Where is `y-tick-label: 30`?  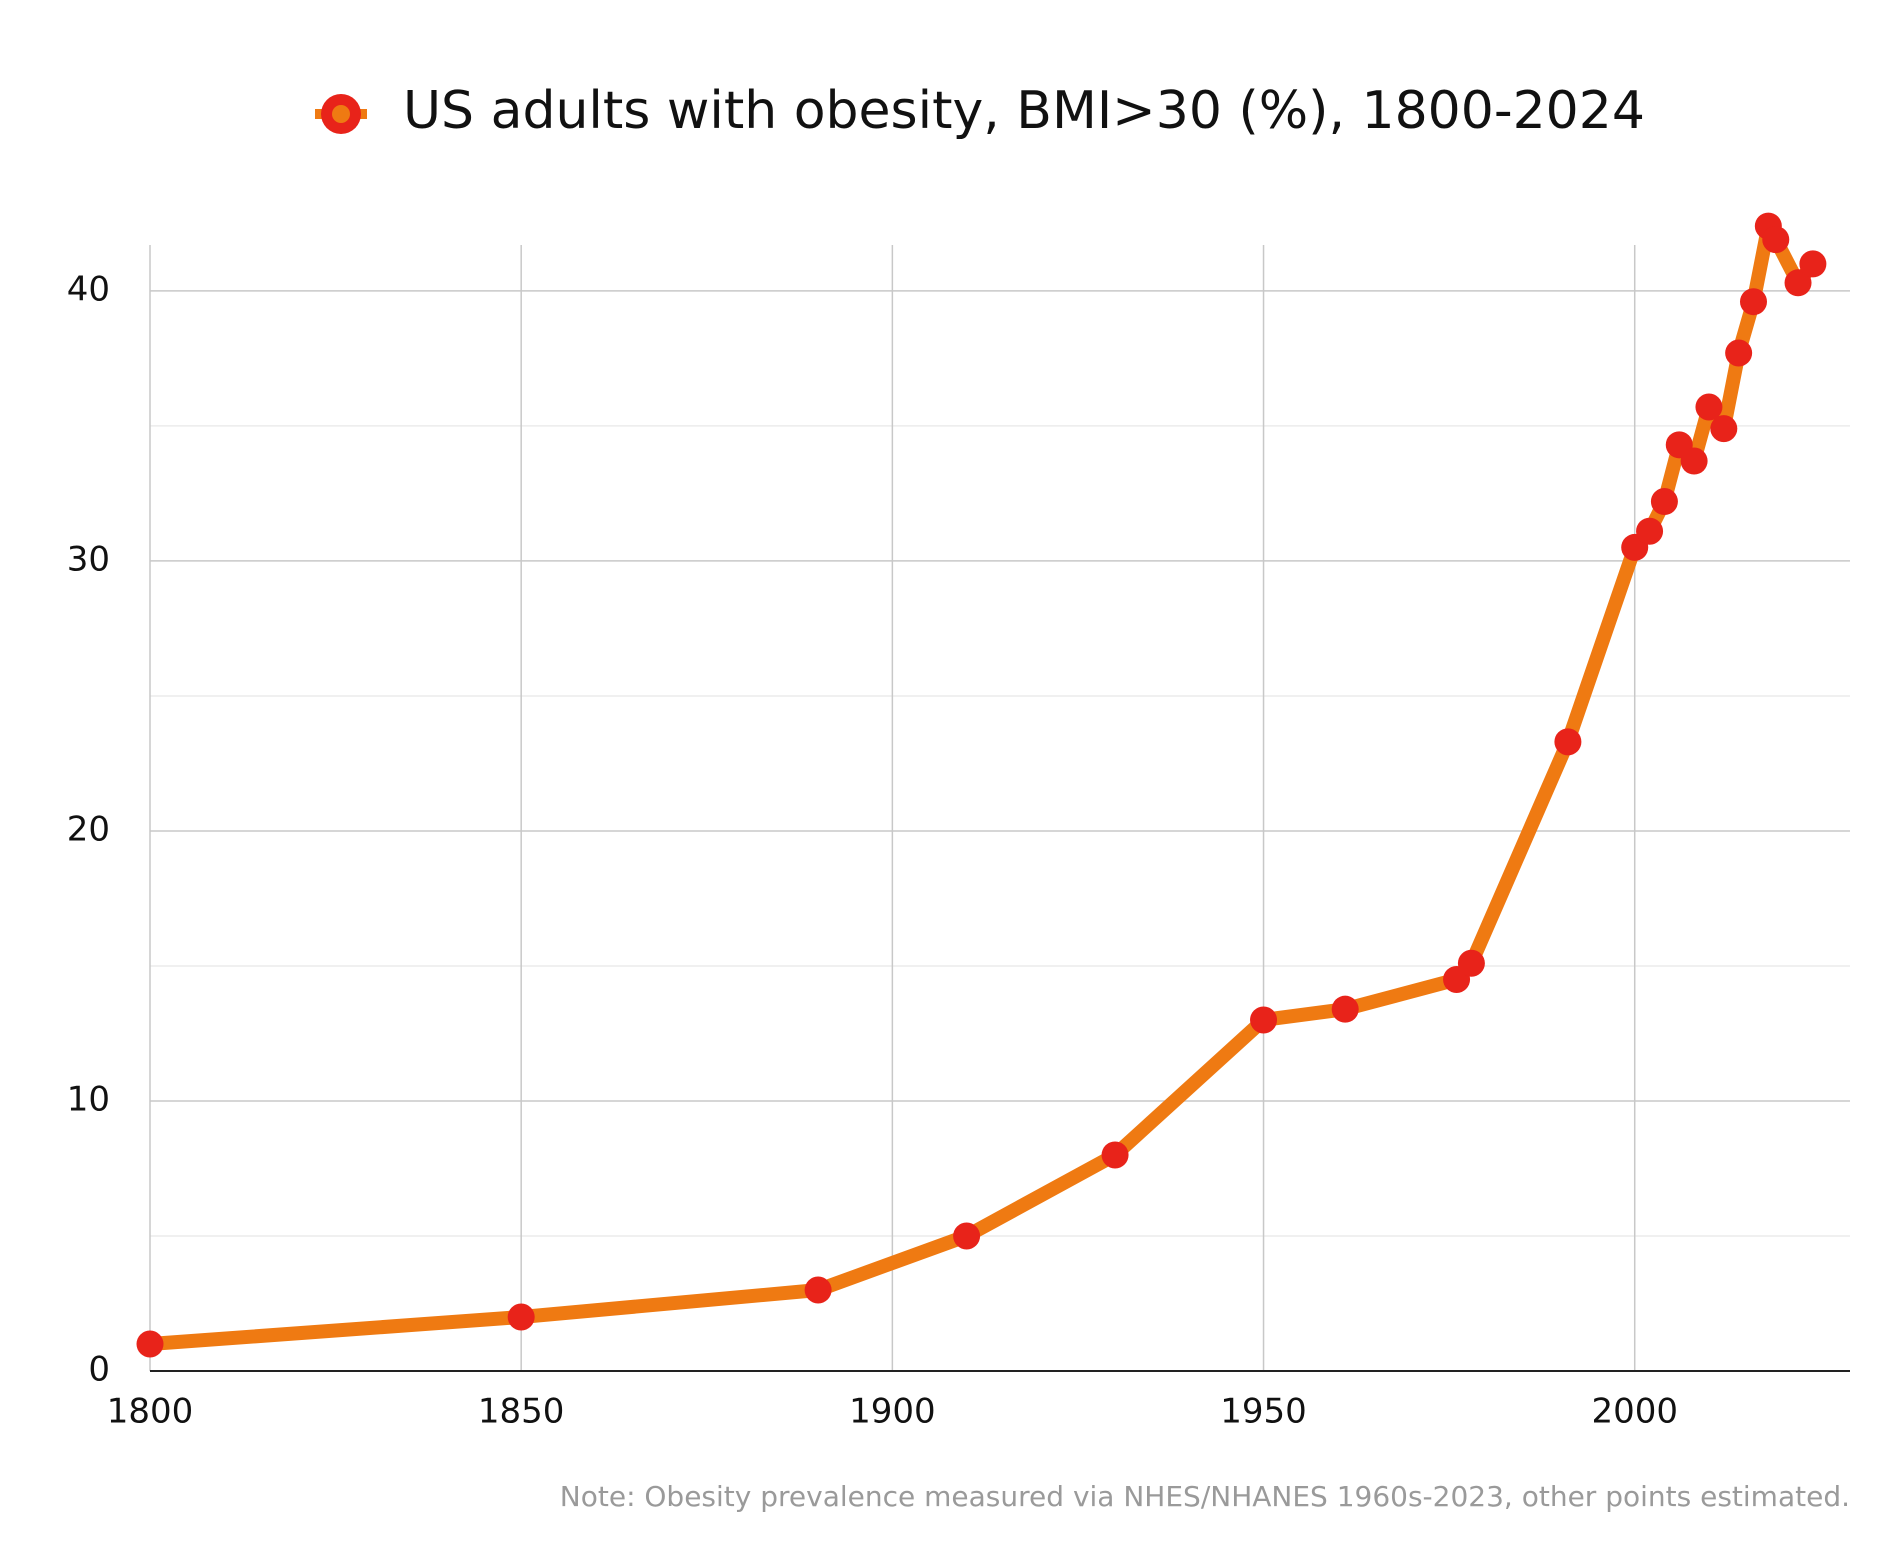
y-tick-label: 30 is located at coordinates (88, 559).